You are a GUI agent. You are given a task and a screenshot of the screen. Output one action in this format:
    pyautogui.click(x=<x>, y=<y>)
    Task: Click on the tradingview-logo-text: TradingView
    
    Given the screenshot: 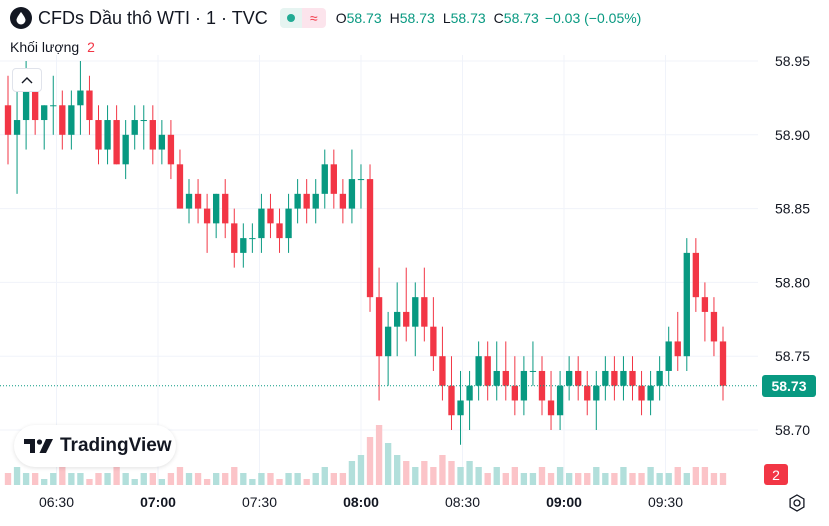 What is the action you would take?
    pyautogui.click(x=116, y=445)
    